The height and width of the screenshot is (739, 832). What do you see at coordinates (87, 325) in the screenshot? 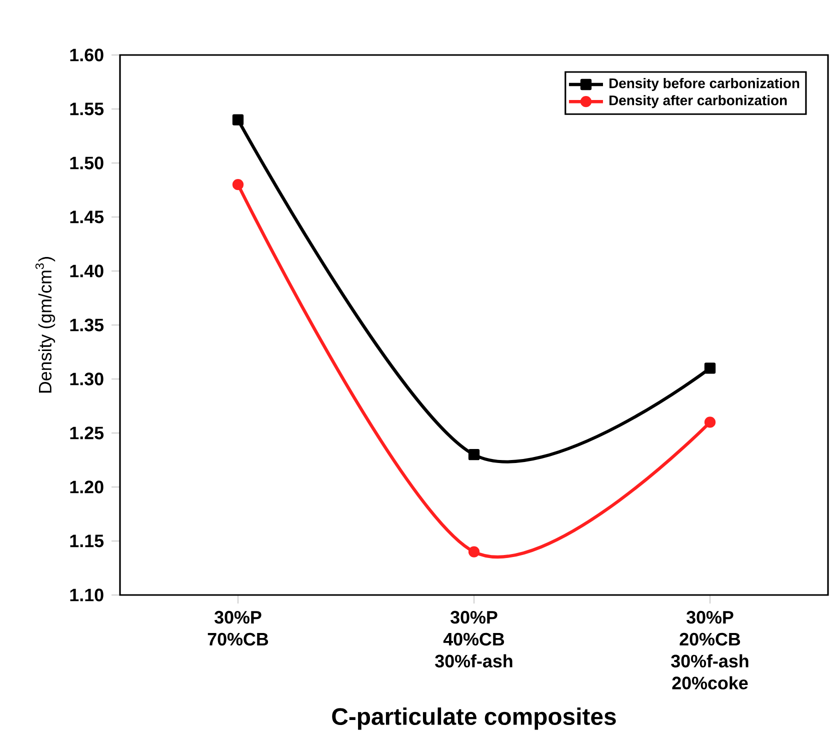
I see `y-tick-label: 1.35` at bounding box center [87, 325].